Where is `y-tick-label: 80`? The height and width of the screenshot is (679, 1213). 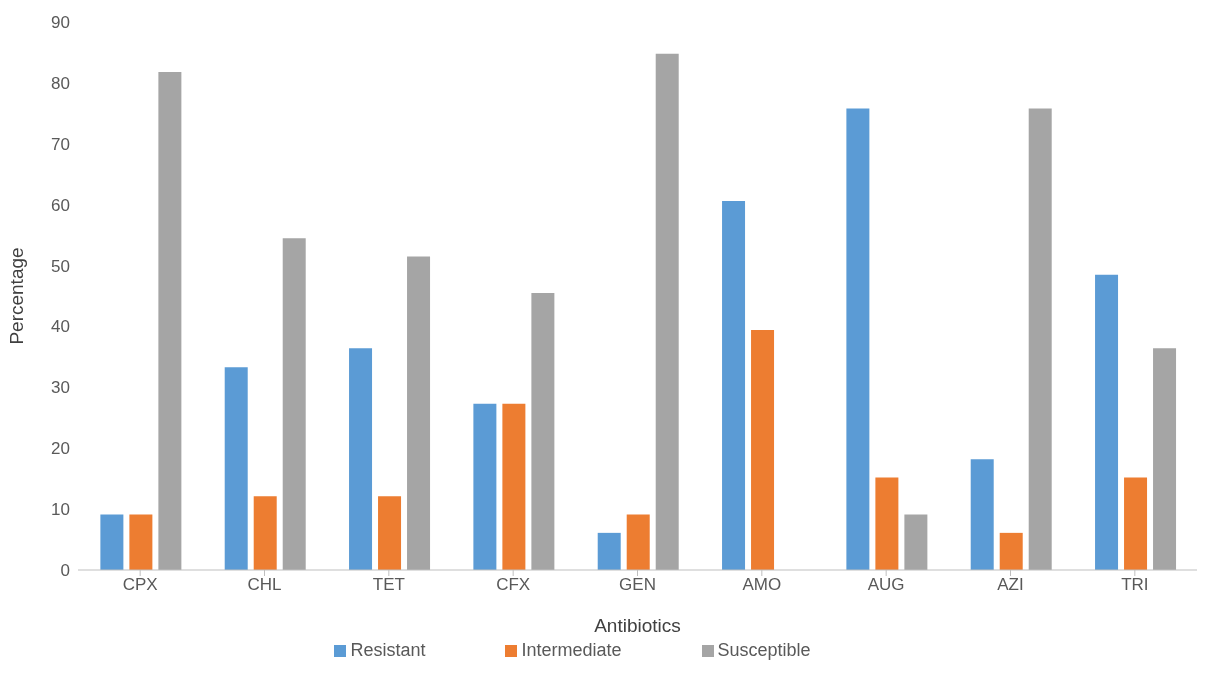 y-tick-label: 80 is located at coordinates (60, 83).